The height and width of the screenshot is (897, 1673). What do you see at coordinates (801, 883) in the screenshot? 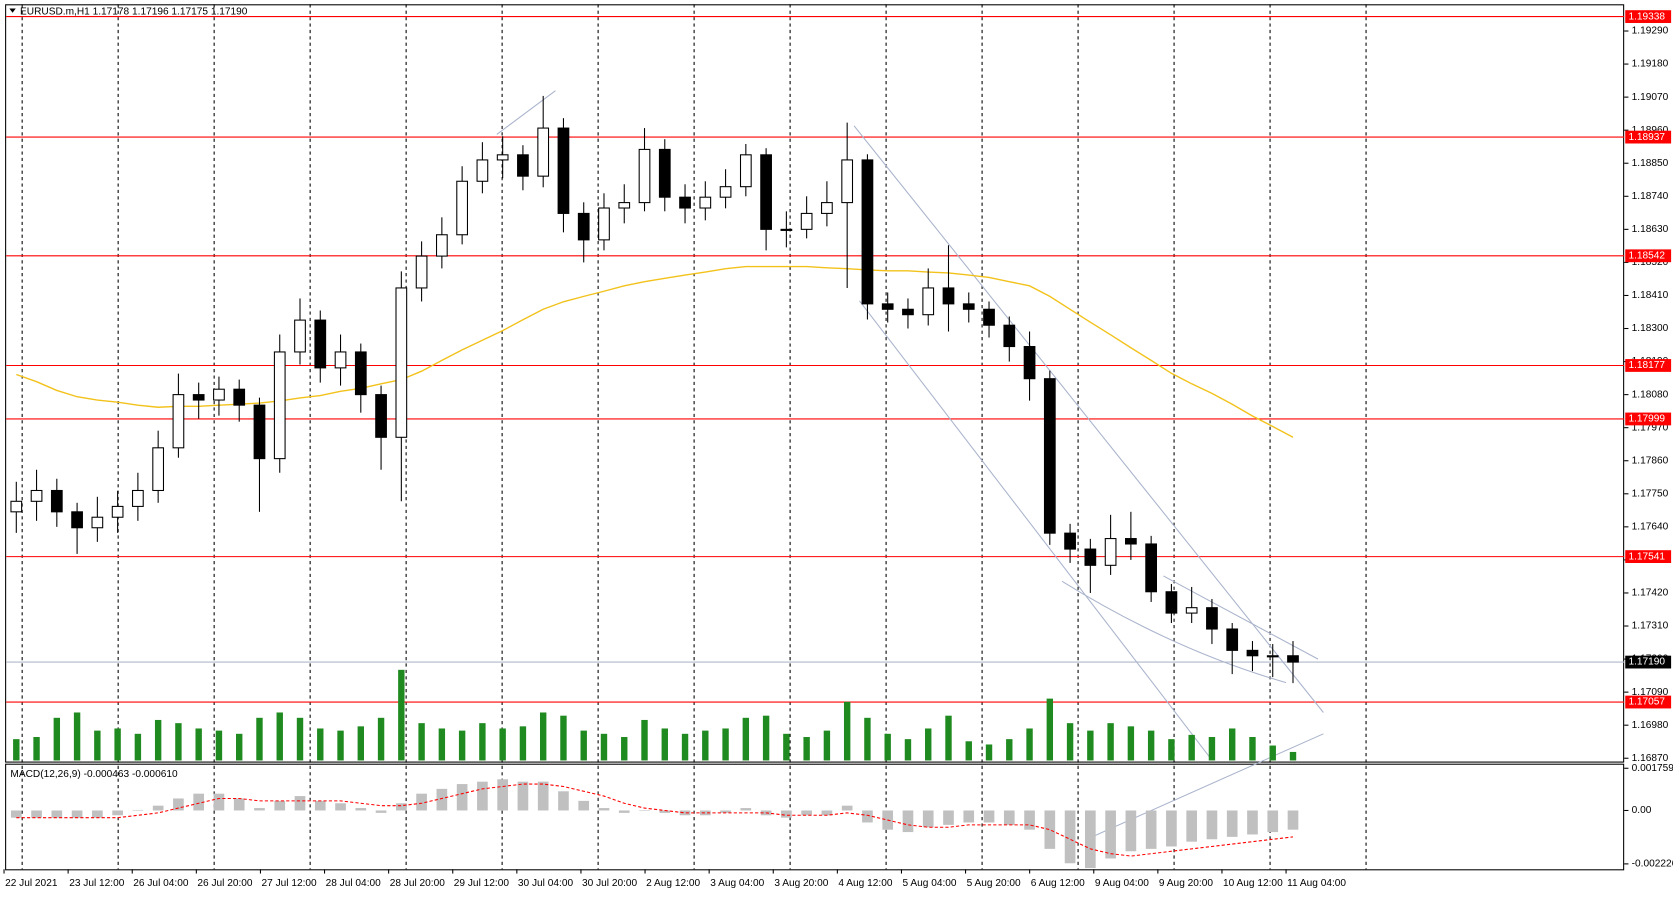
I see `x-tick-label: 3 Aug 20:00` at bounding box center [801, 883].